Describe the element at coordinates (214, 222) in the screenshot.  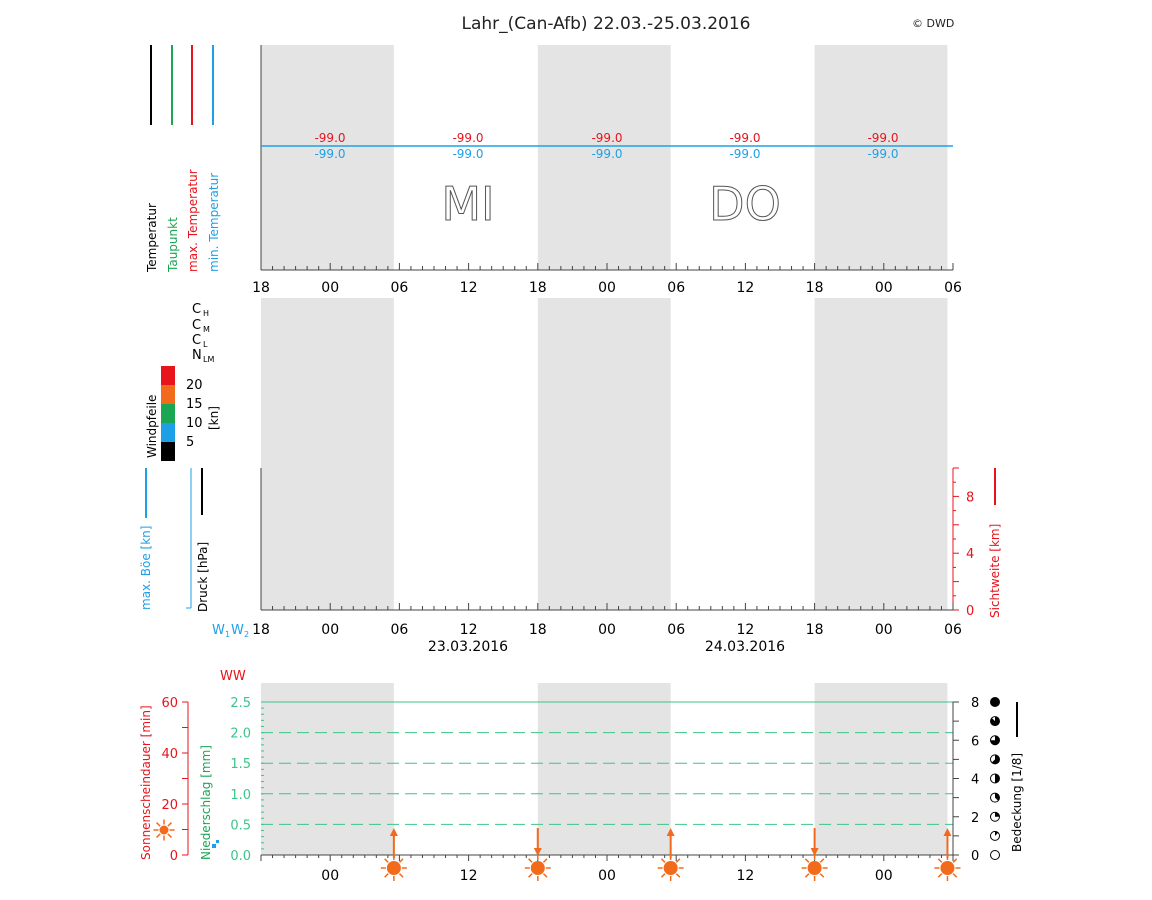
I see `legend-label-min-temperature: min. Temperatur` at that location.